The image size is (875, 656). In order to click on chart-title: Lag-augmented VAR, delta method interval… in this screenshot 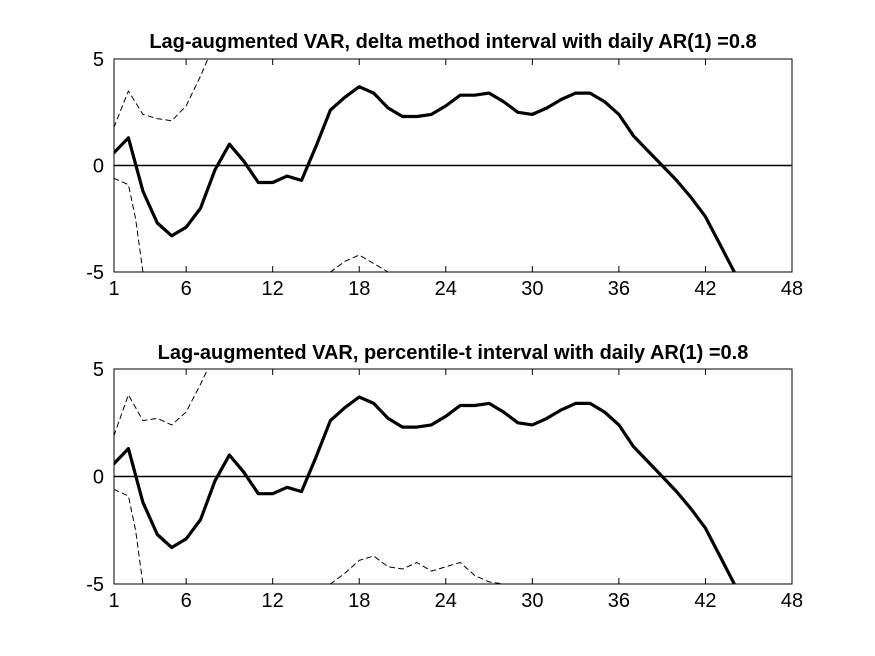, I will do `click(452, 42)`.